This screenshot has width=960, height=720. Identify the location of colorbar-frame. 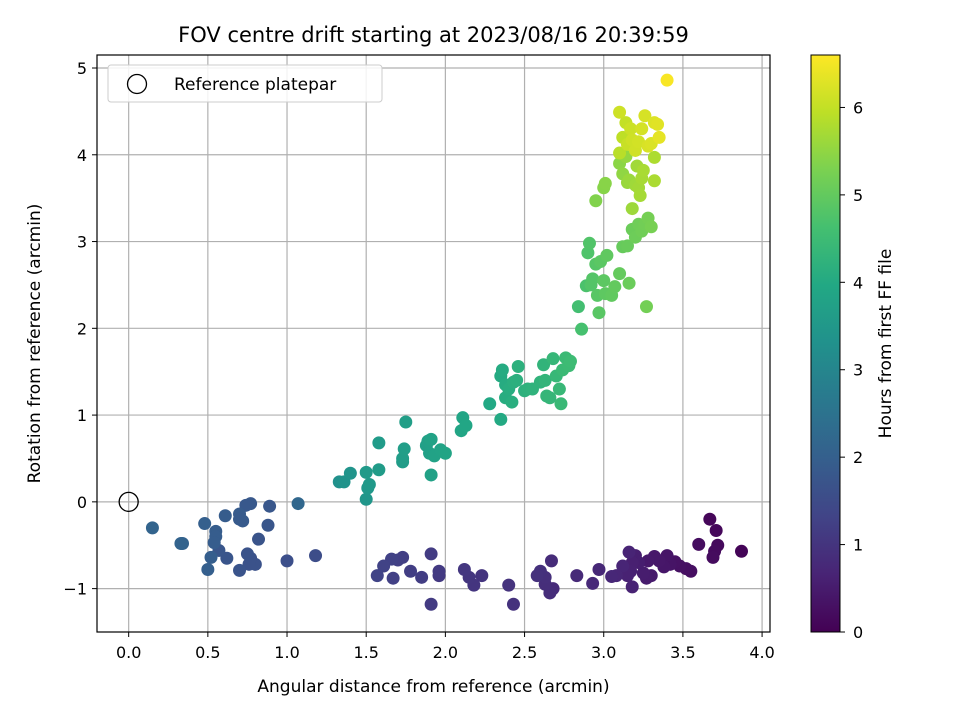
(825, 343).